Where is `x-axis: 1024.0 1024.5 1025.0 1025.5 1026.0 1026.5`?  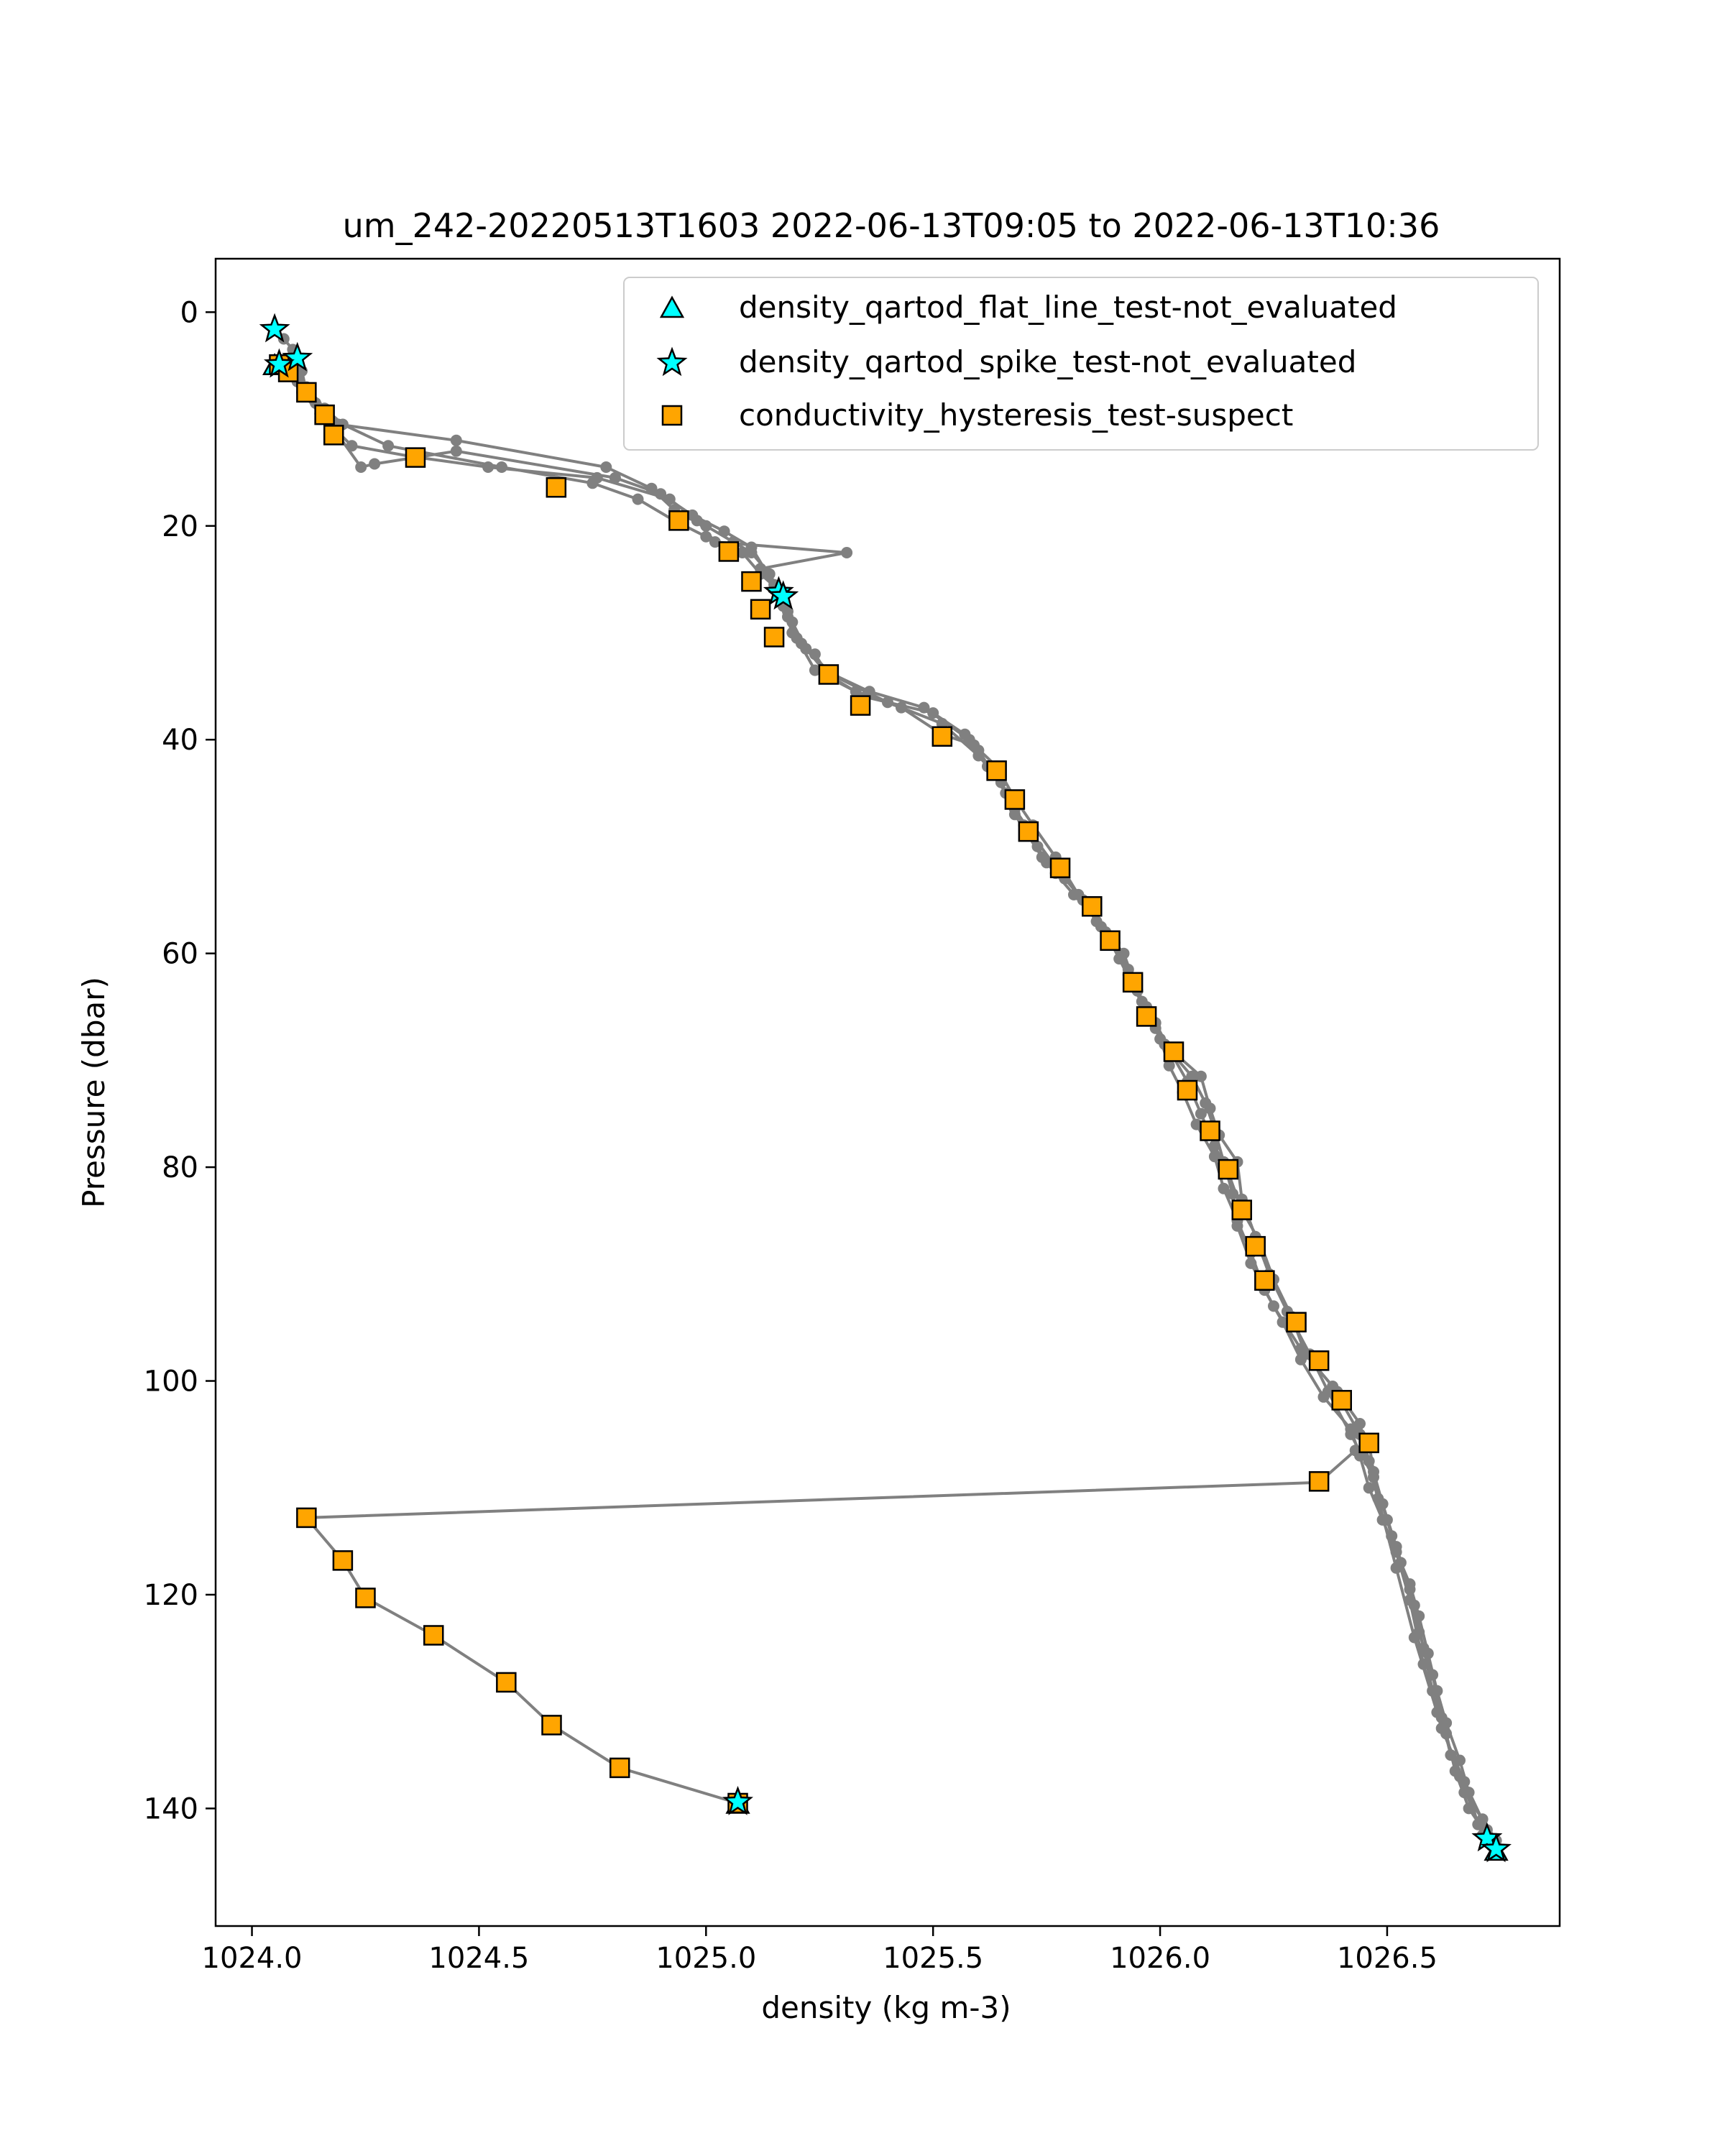 x-axis: 1024.0 1024.5 1025.0 1025.5 1026.0 1026.5 is located at coordinates (820, 1951).